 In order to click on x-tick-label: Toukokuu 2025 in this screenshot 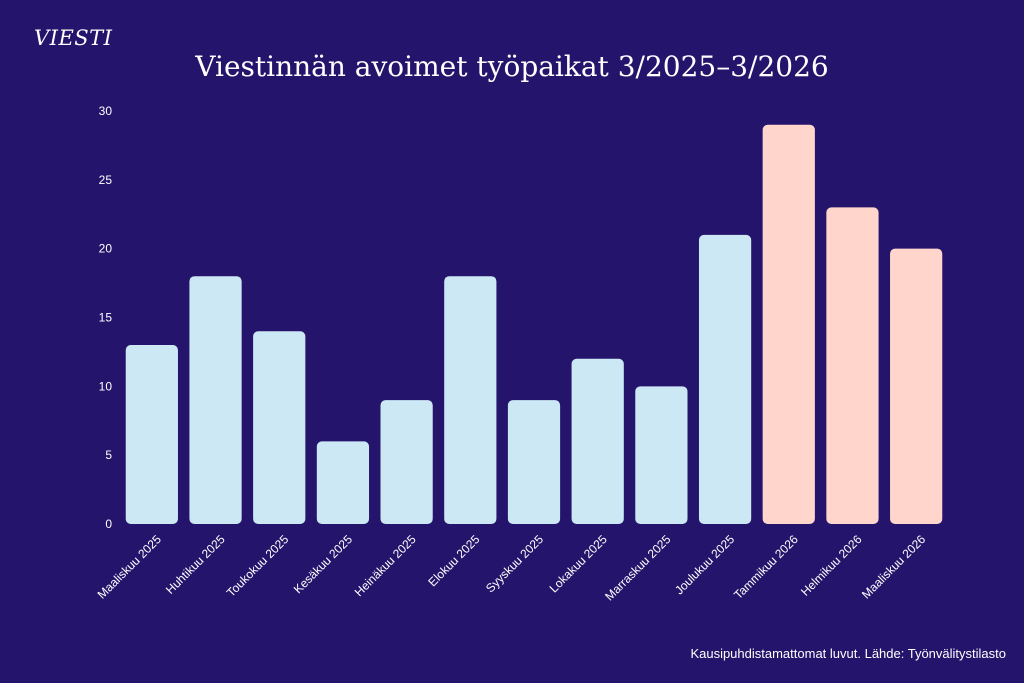, I will do `click(258, 566)`.